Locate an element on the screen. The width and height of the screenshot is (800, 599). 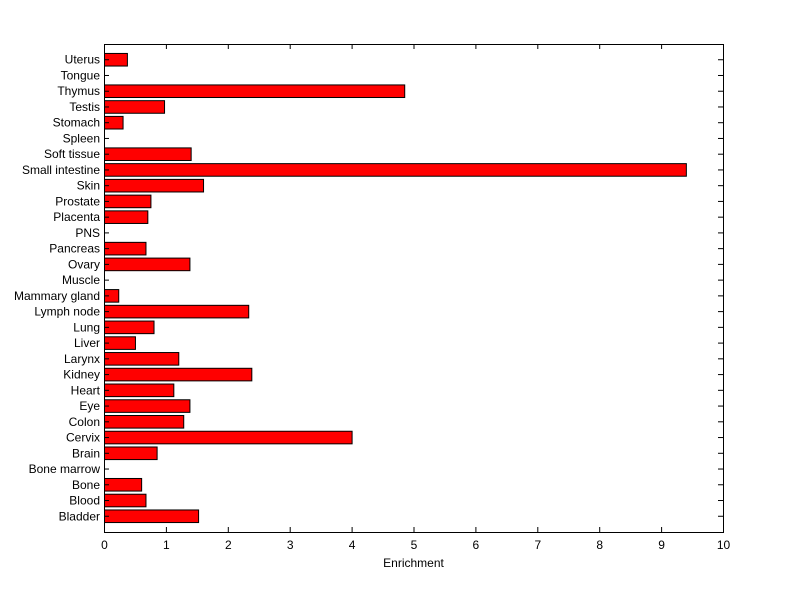
bar-lung is located at coordinates (129, 327).